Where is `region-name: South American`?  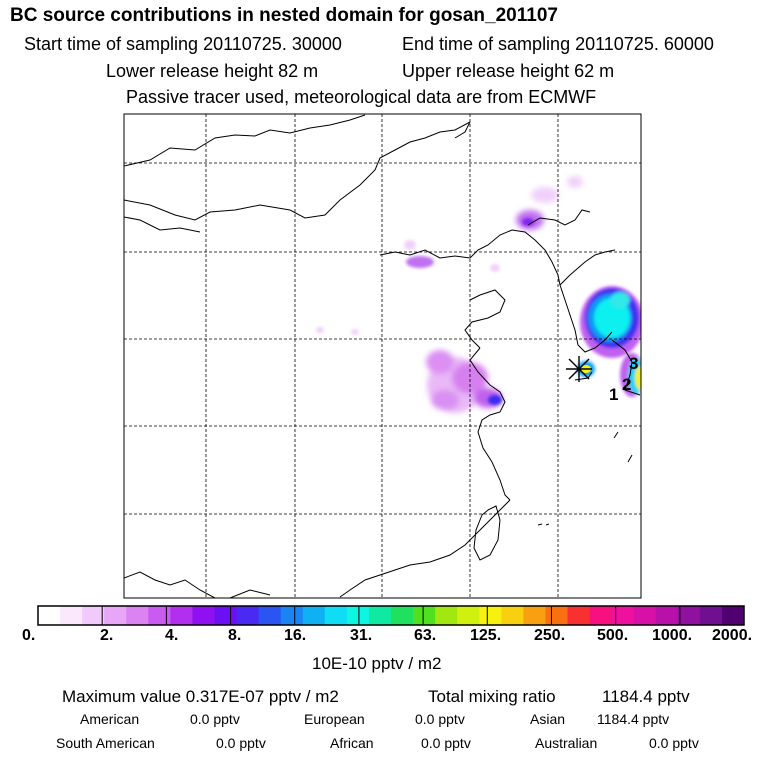 region-name: South American is located at coordinates (105, 743).